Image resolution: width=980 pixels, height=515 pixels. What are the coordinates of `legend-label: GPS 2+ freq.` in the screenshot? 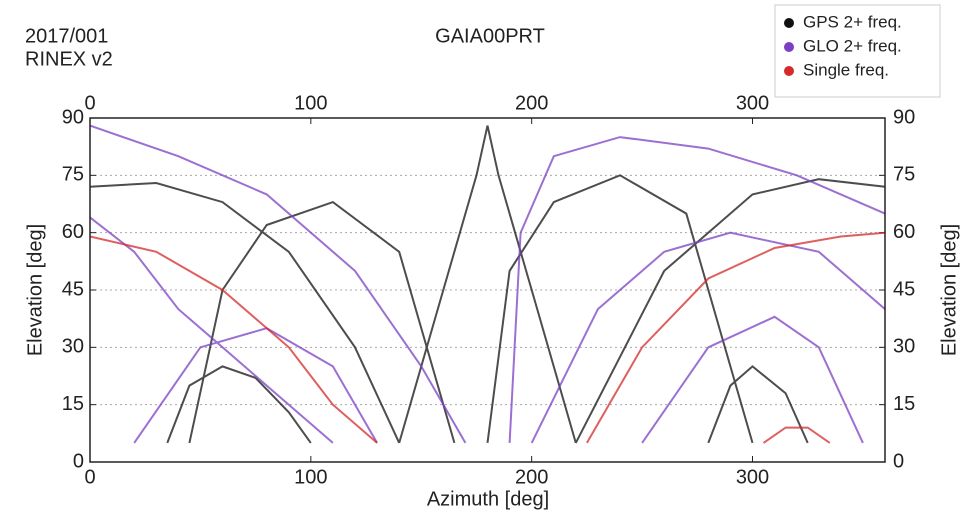 It's located at (852, 21).